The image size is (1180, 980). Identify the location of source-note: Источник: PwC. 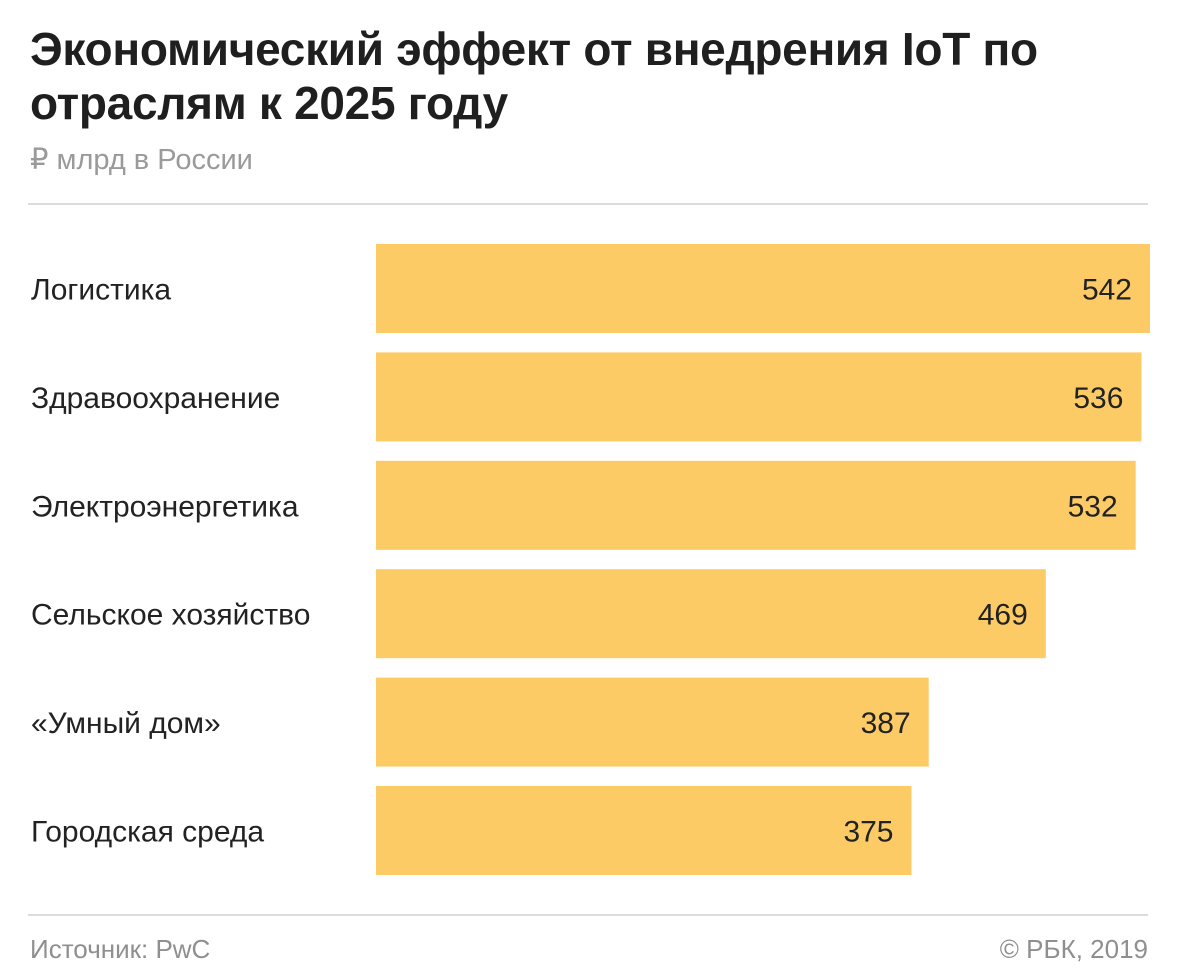
(120, 949).